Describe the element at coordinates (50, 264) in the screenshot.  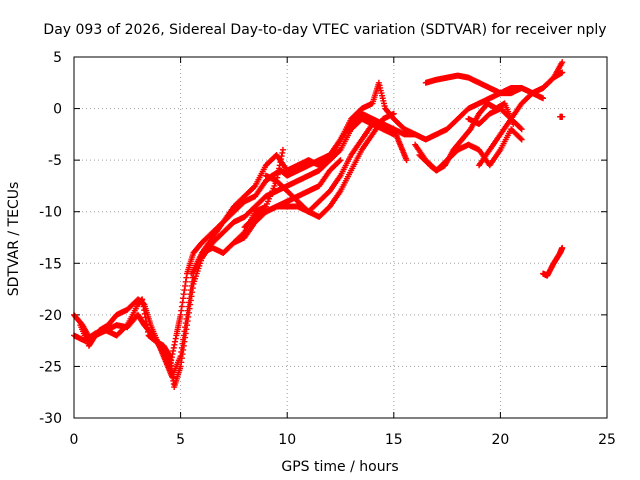
I see `y-tick-label: -15` at that location.